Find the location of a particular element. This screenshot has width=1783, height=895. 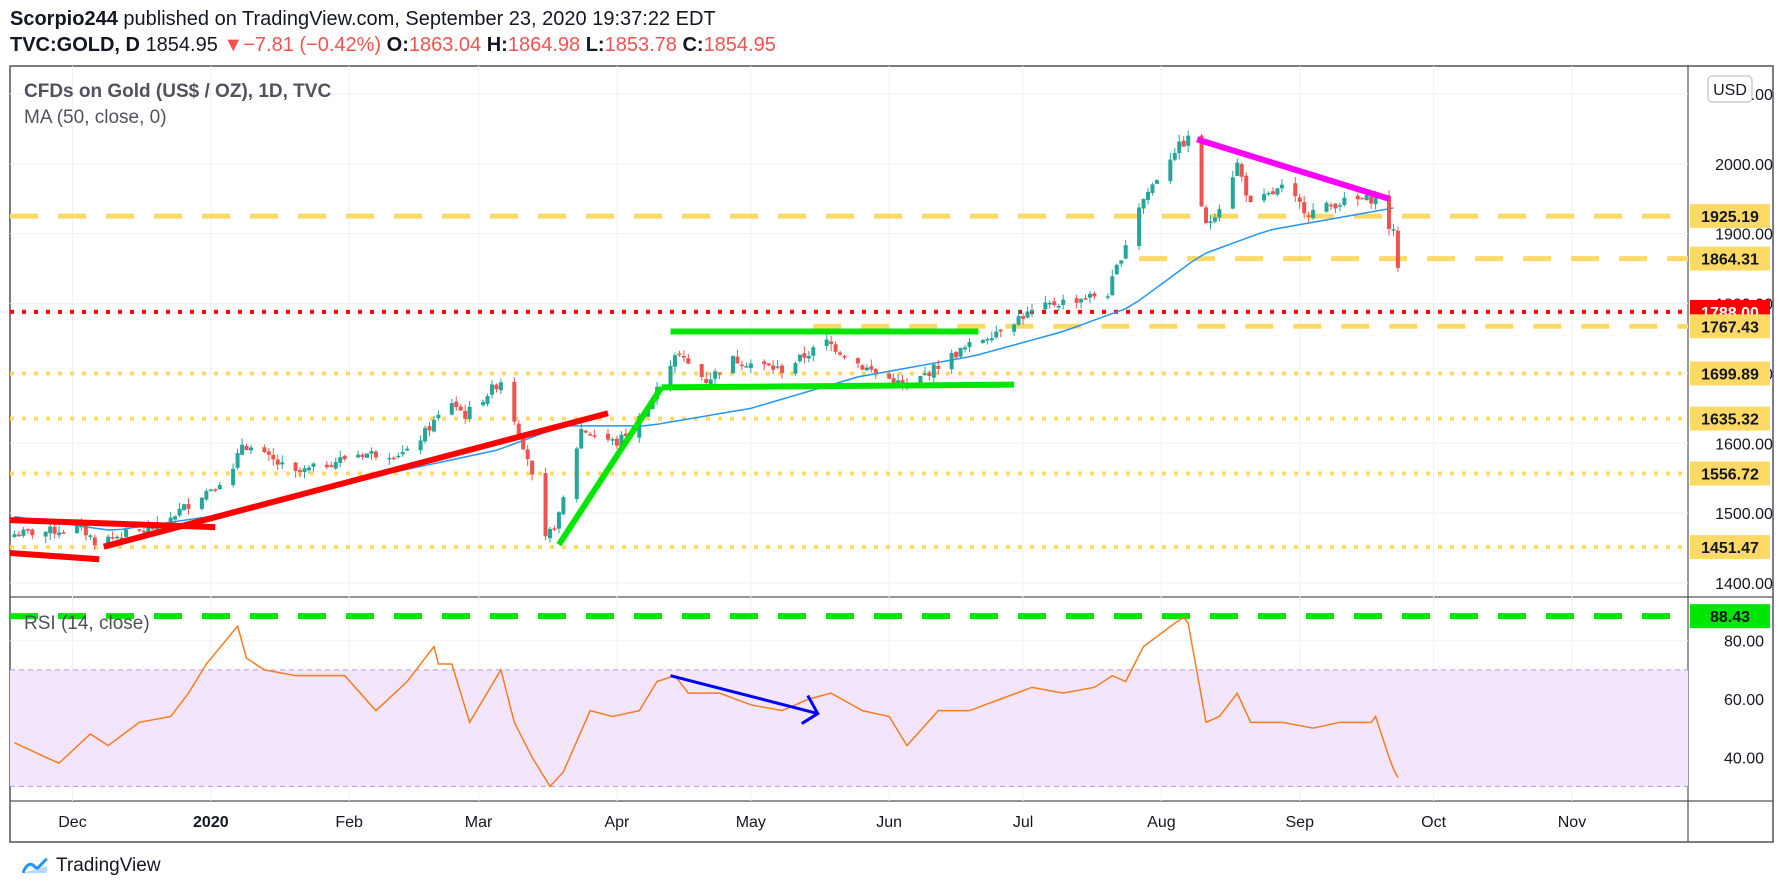

currency-button-box is located at coordinates (1730, 89).